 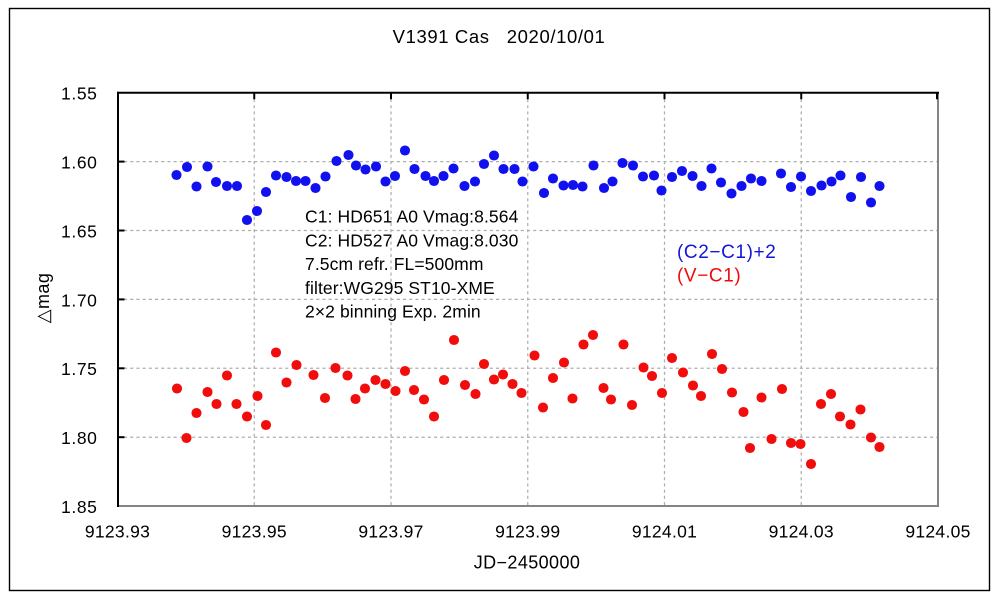 What do you see at coordinates (726, 252) in the screenshot?
I see `svg-text: (C2−C1)+2` at bounding box center [726, 252].